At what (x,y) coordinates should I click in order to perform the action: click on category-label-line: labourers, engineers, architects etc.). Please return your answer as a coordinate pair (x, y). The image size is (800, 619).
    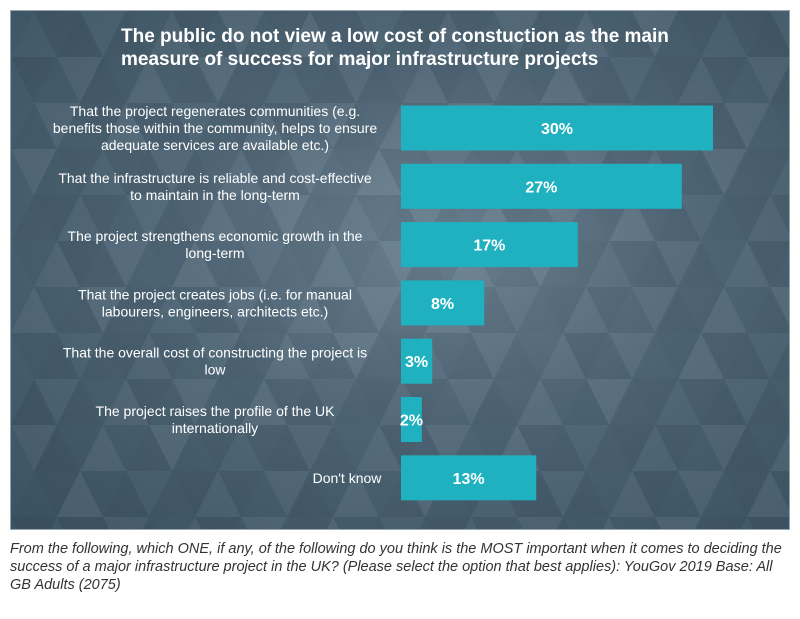
    Looking at the image, I should click on (215, 311).